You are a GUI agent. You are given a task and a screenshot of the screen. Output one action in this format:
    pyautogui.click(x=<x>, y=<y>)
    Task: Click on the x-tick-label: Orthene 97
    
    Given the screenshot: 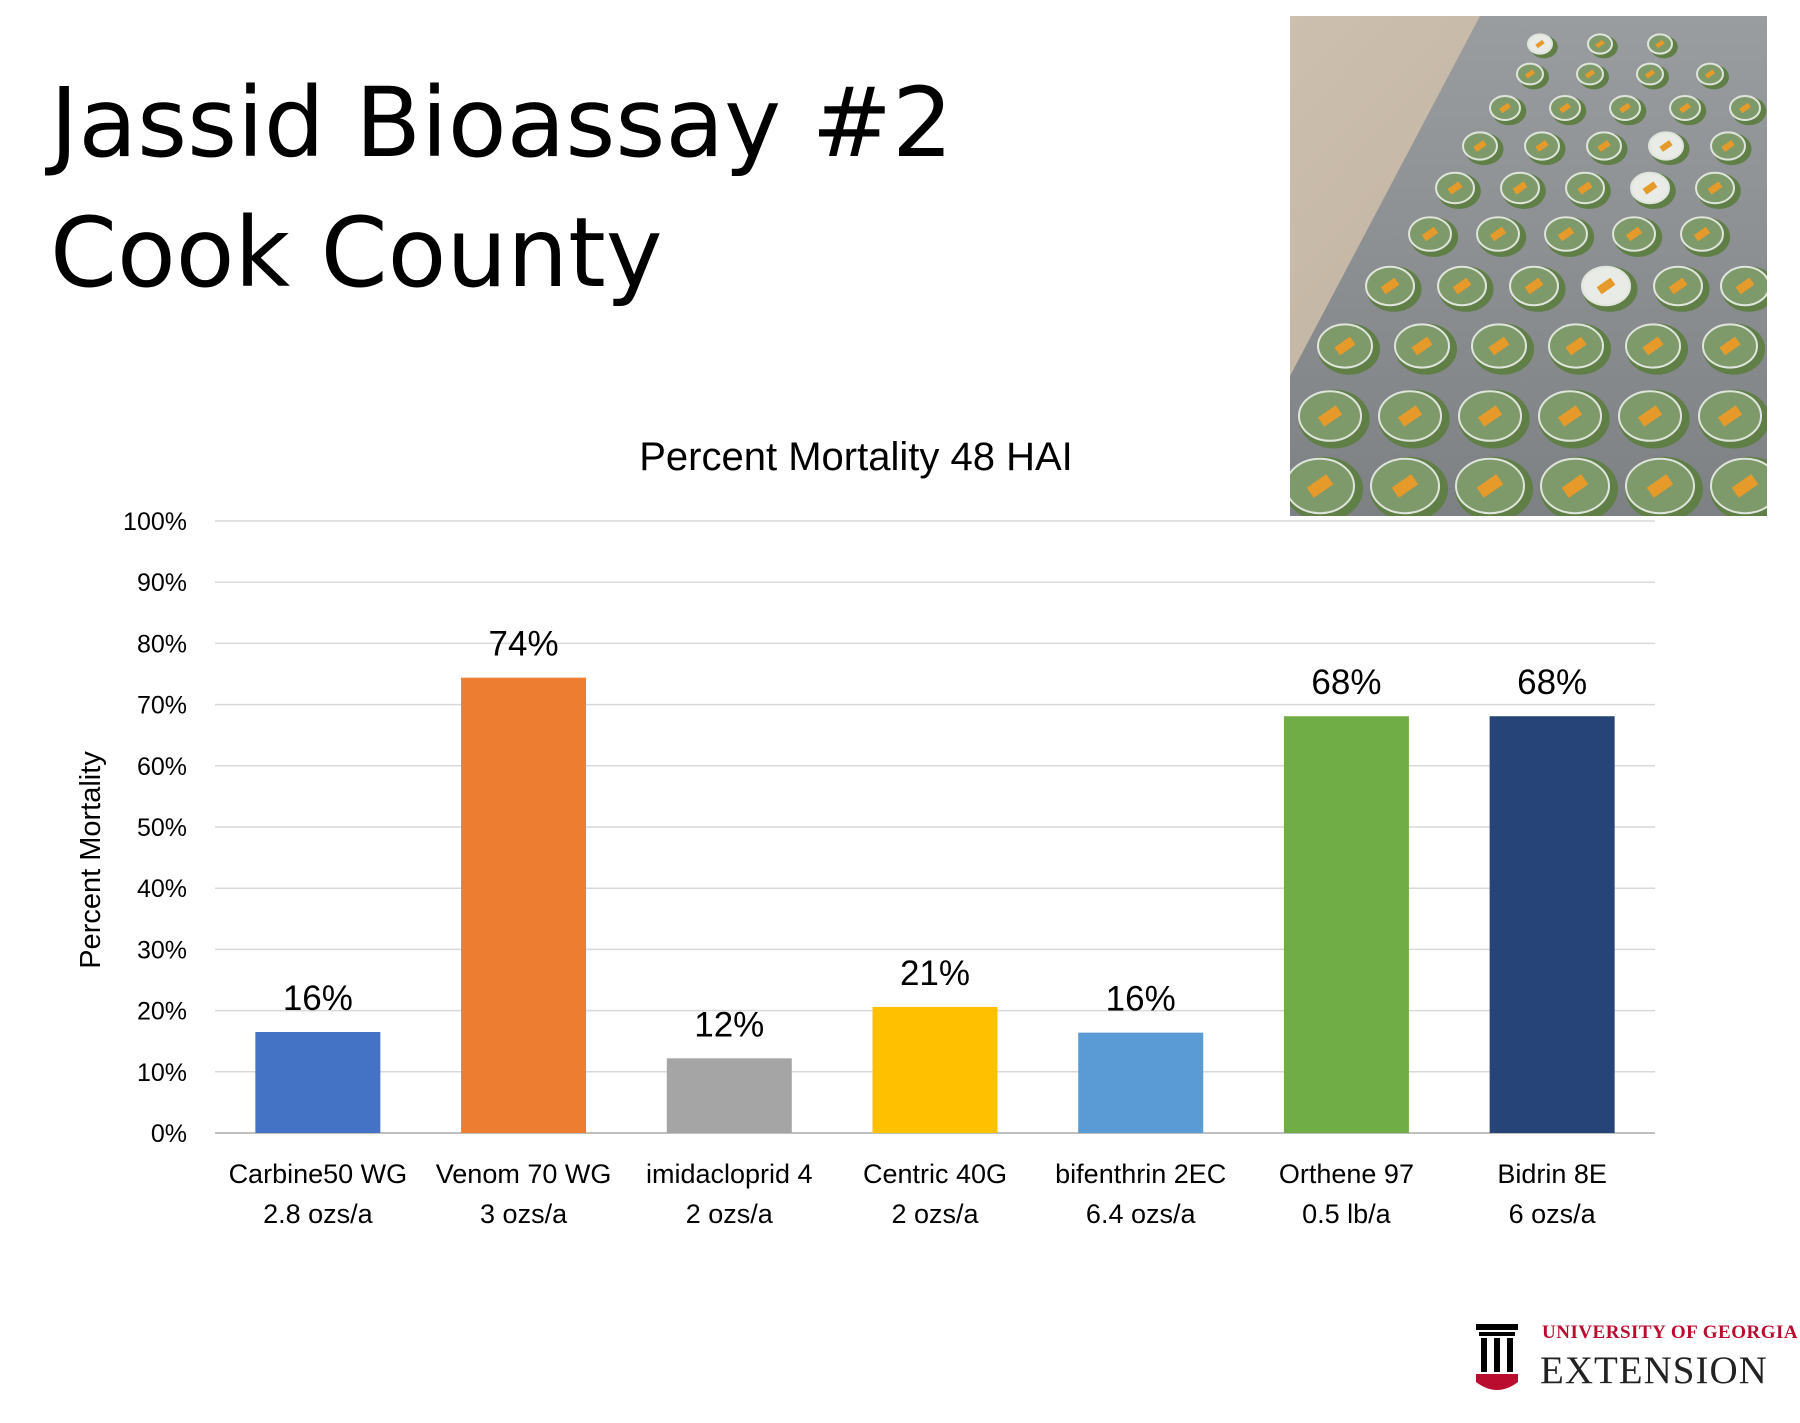 What is the action you would take?
    pyautogui.click(x=1346, y=1174)
    